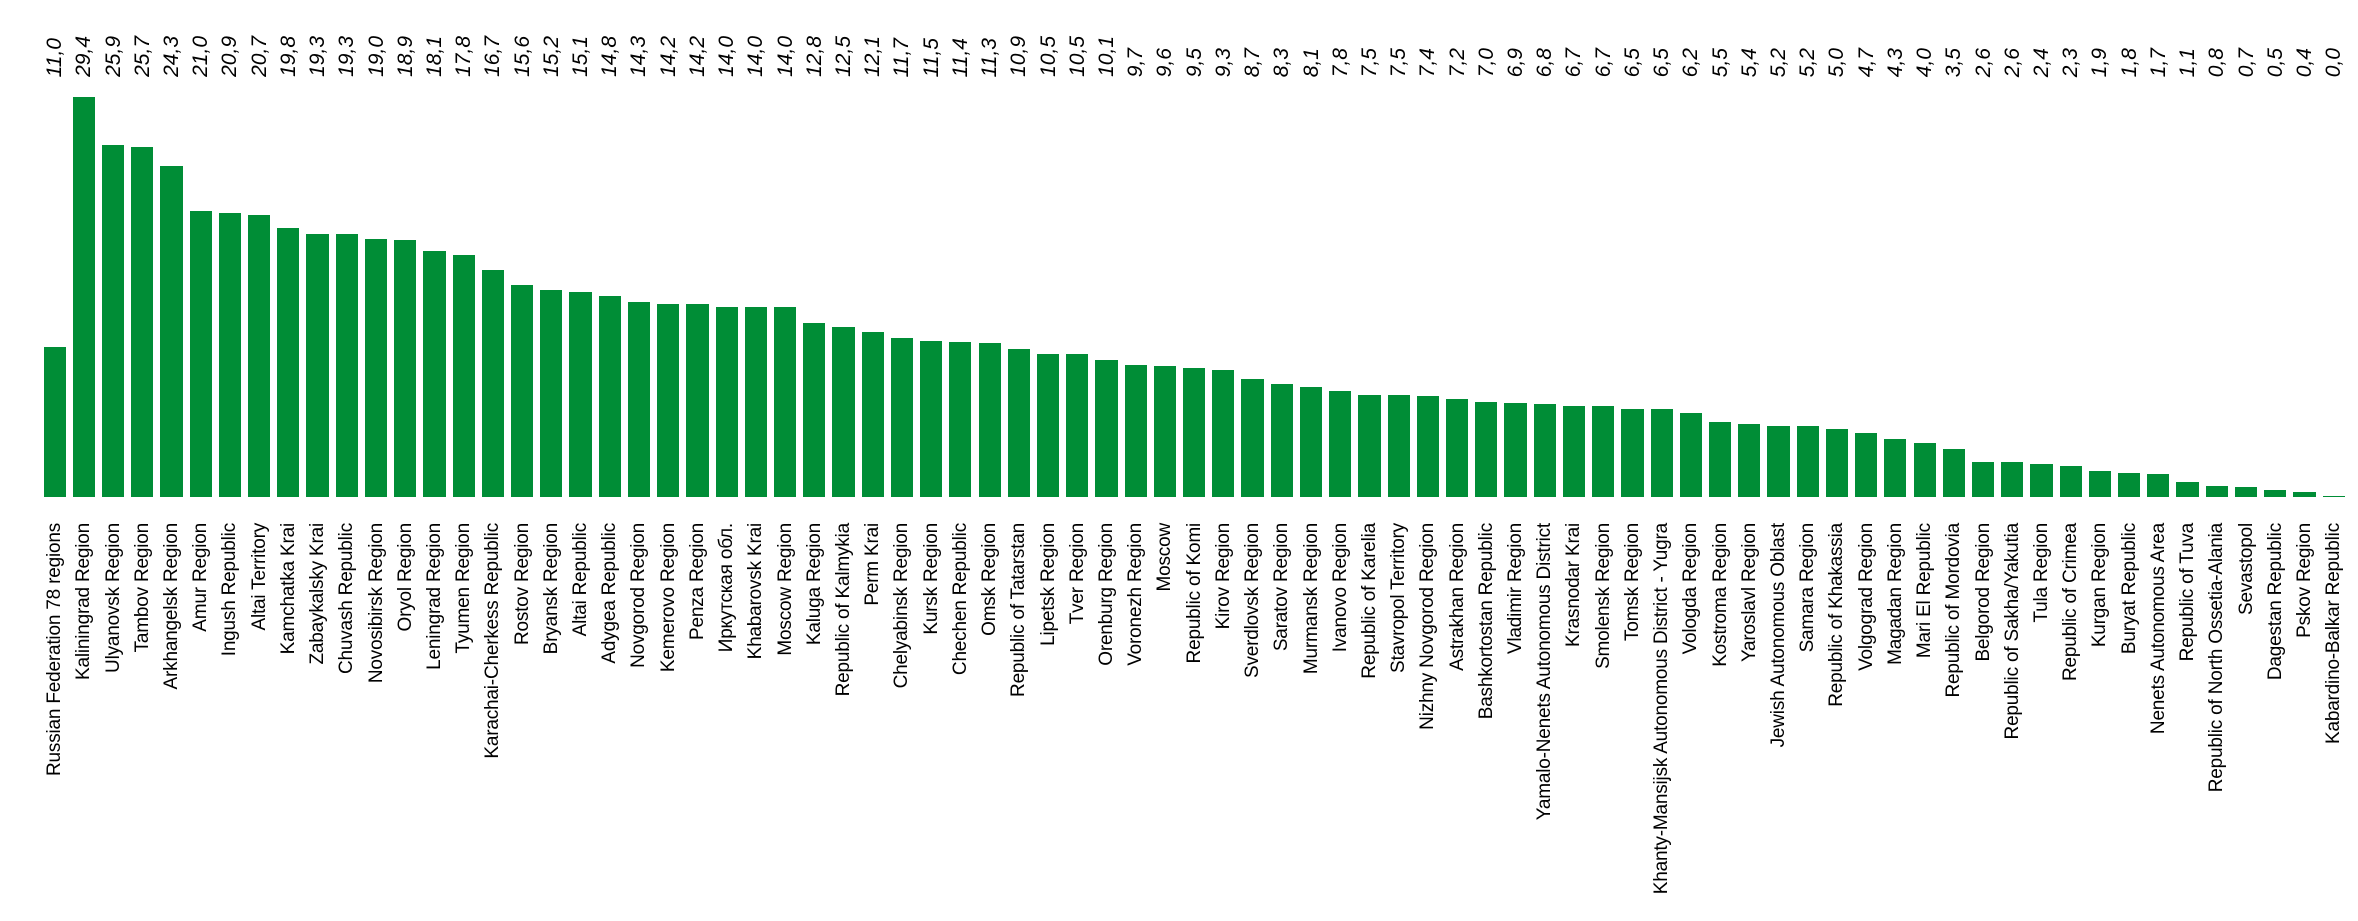 The height and width of the screenshot is (921, 2358). I want to click on category-label-cell: Kirov Region, so click(1223, 709).